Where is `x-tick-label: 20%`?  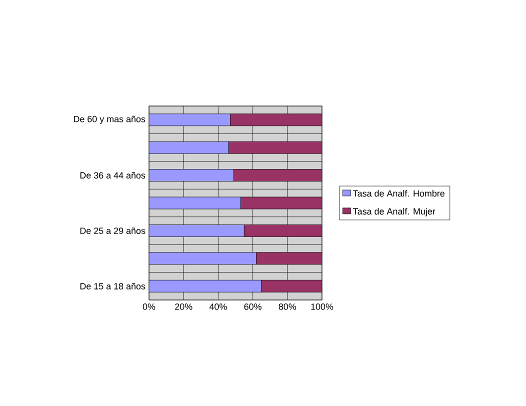
x-tick-label: 20% is located at coordinates (183, 307).